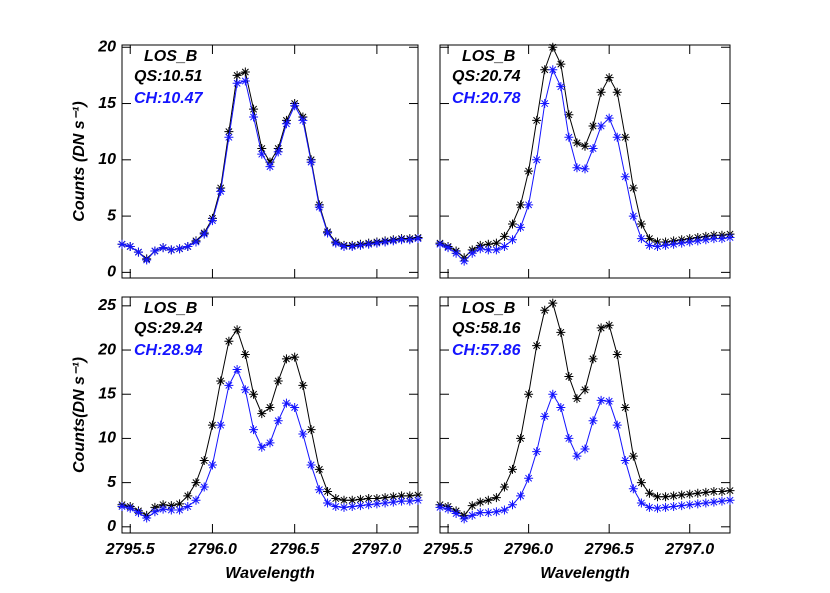 The height and width of the screenshot is (593, 830). I want to click on x-tick-label: 2796.0, so click(212, 549).